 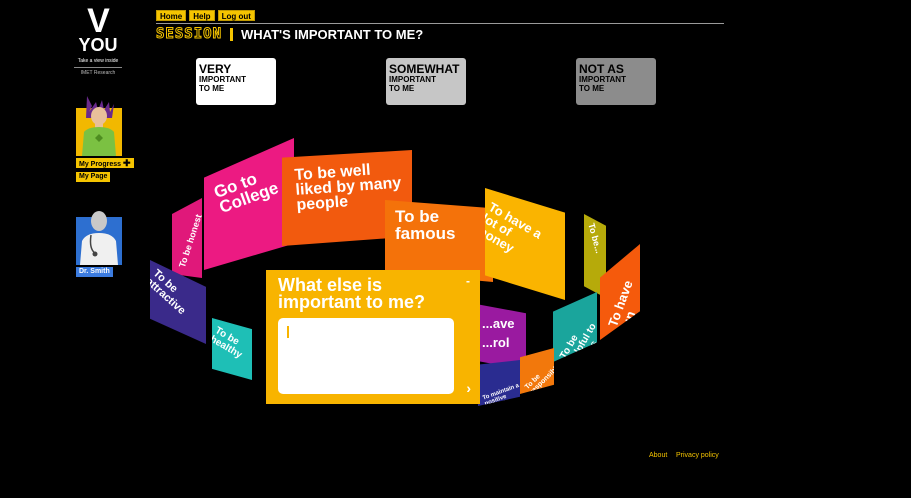 What do you see at coordinates (246, 193) in the screenshot?
I see `card-college-text: Go to College` at bounding box center [246, 193].